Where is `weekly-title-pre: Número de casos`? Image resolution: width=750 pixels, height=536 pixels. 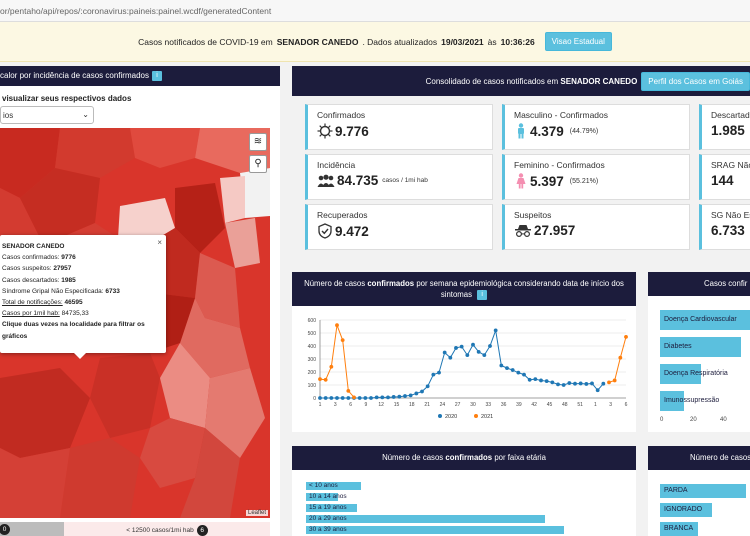
weekly-title-pre: Número de casos is located at coordinates (335, 283).